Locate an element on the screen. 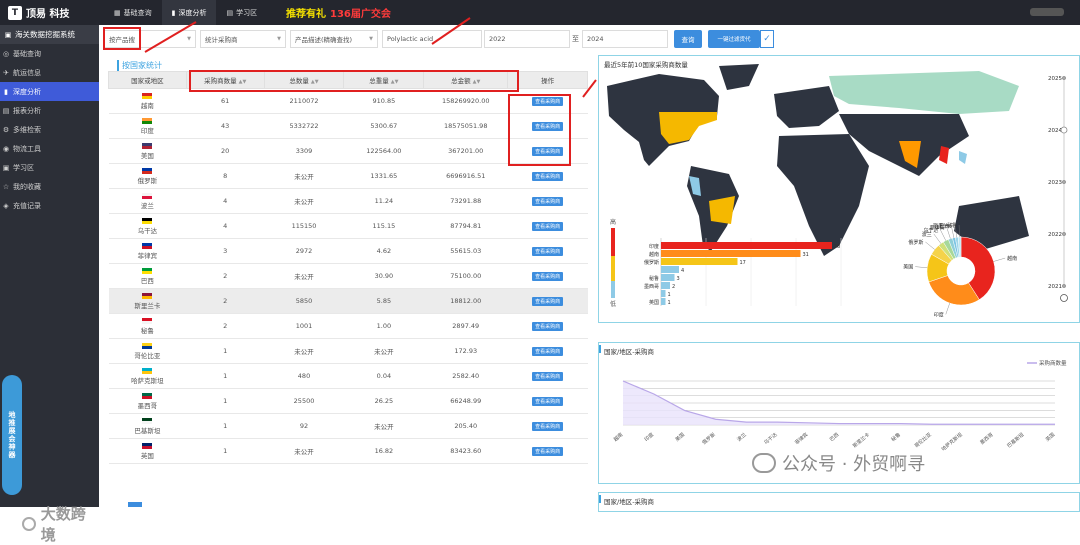 Image resolution: width=1080 pixels, height=545 pixels. line-category-label: 美国 is located at coordinates (680, 437).